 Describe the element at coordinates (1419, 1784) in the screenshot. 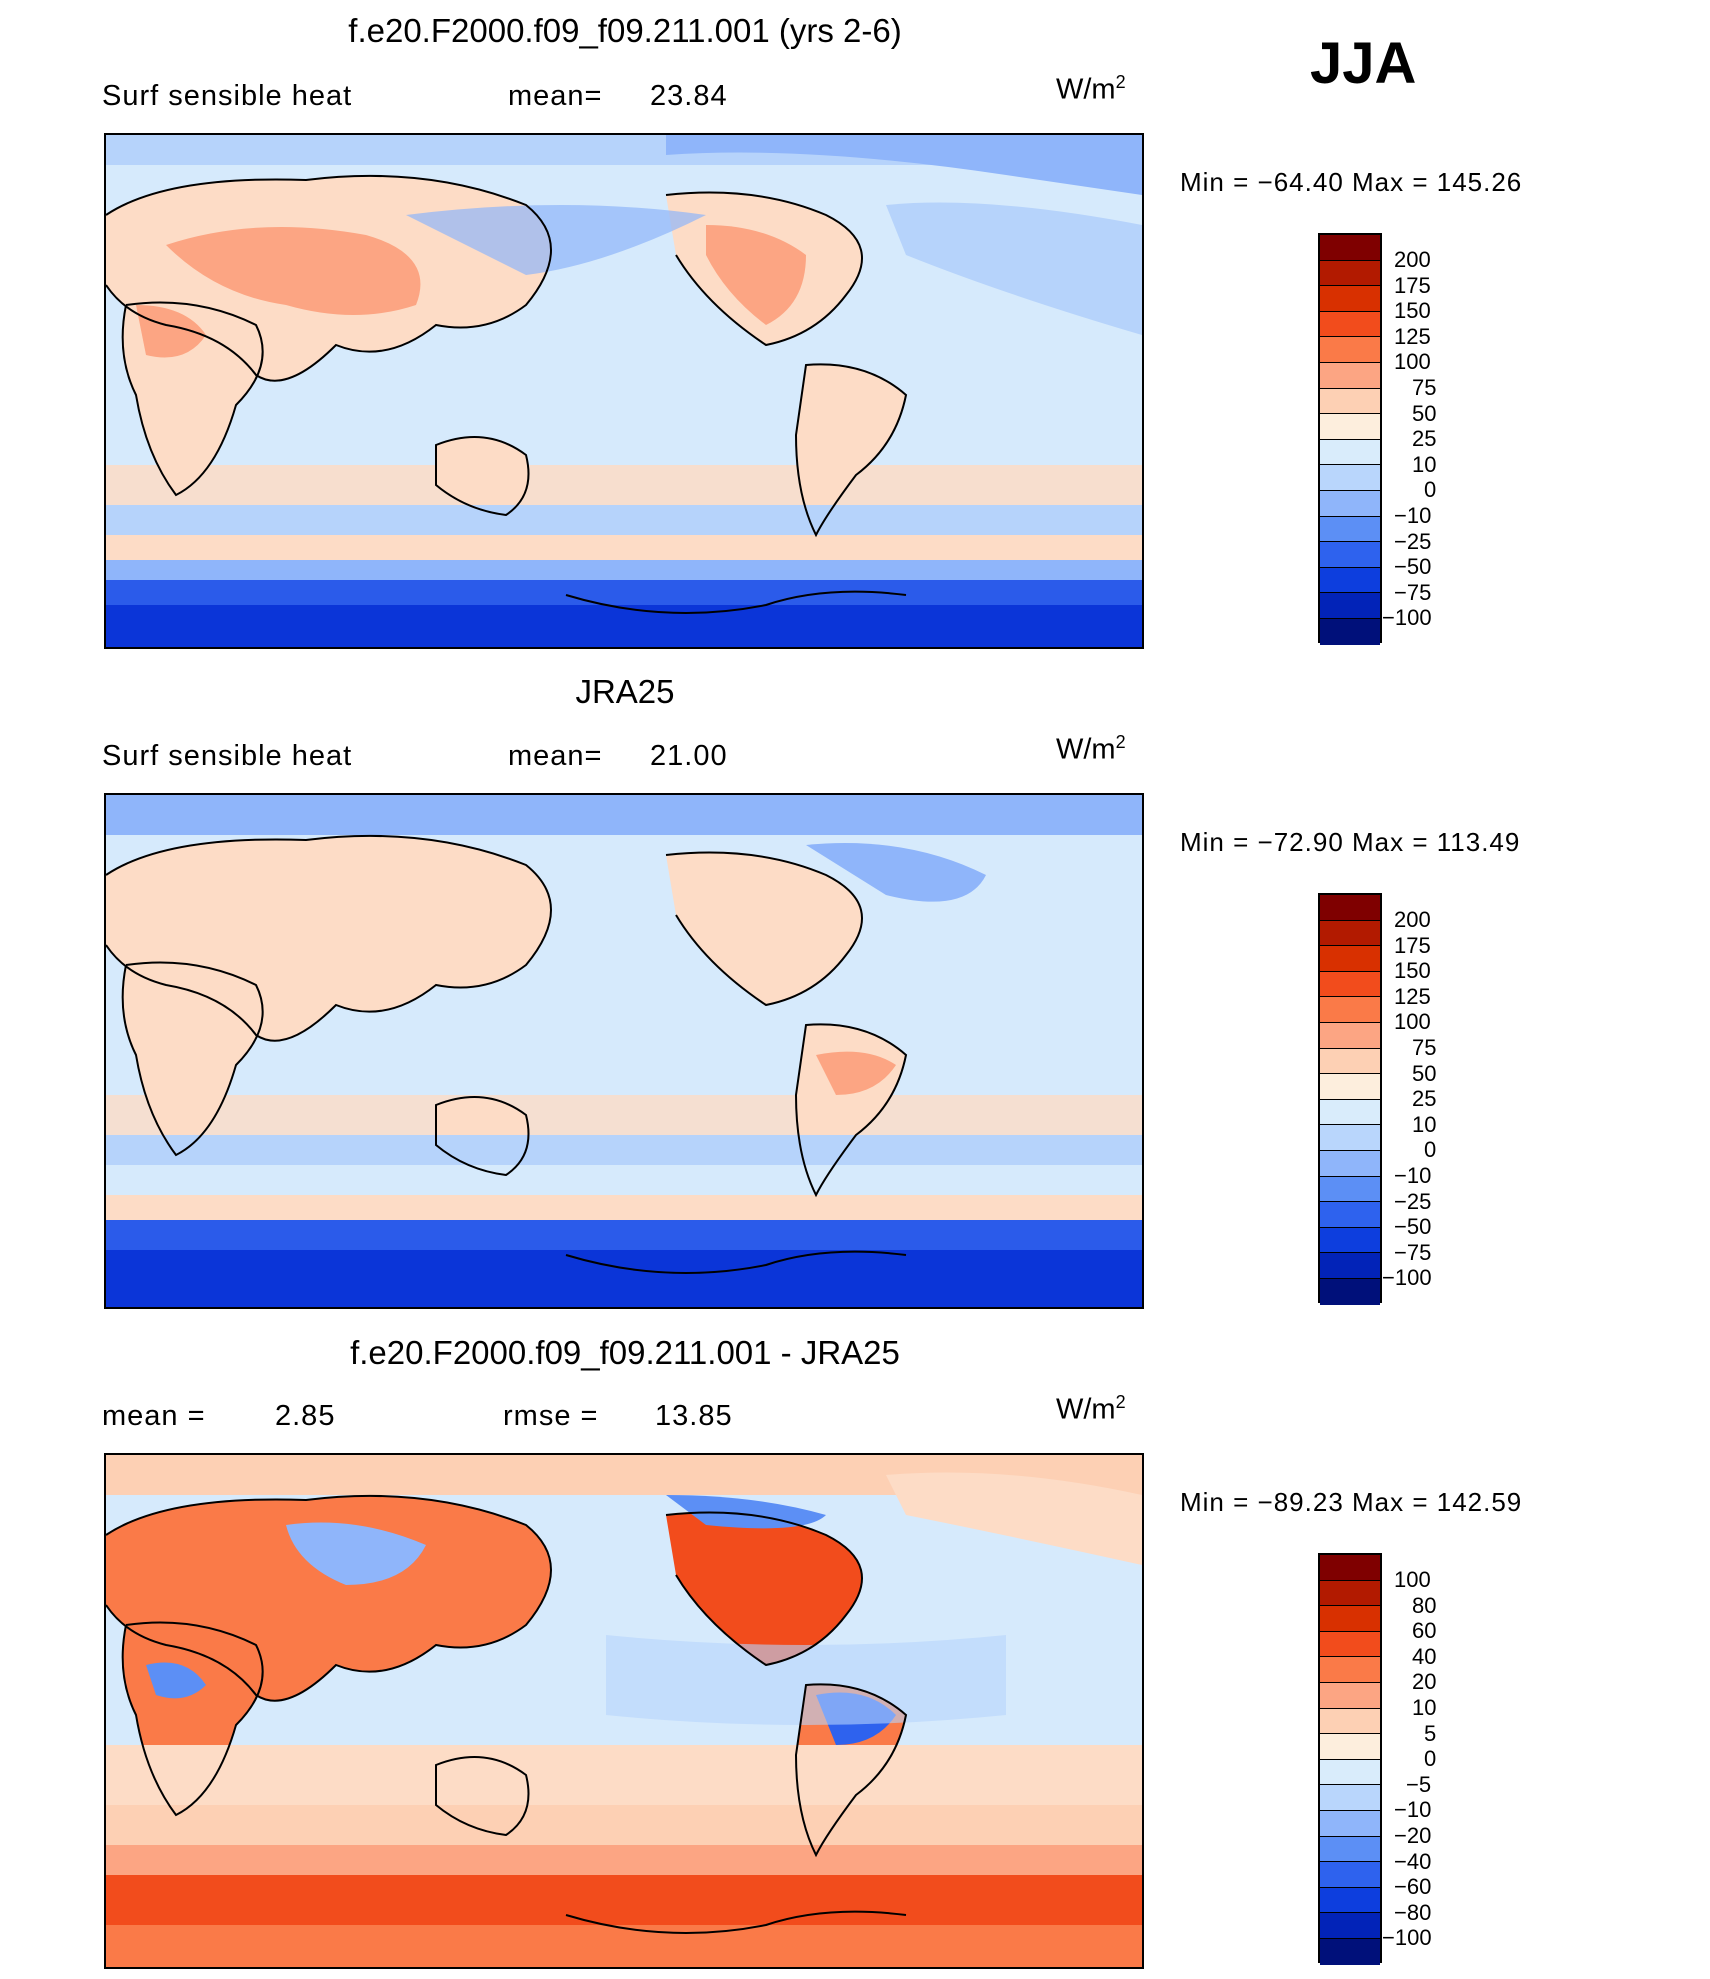

I see `colorbar-label: −5` at that location.